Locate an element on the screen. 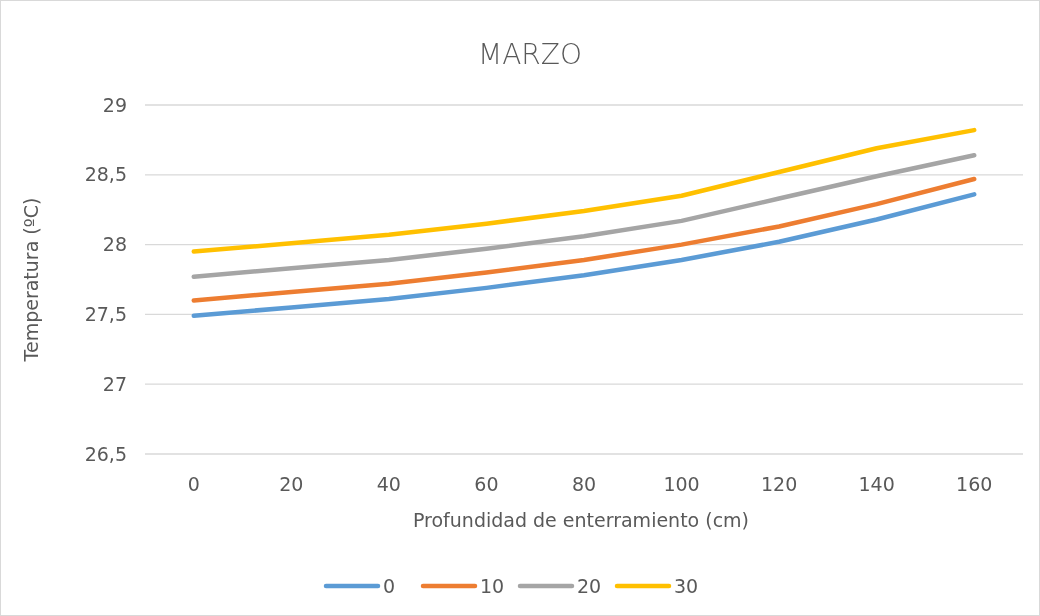 The width and height of the screenshot is (1040, 616). y-tick-label: 26,5 is located at coordinates (105, 453).